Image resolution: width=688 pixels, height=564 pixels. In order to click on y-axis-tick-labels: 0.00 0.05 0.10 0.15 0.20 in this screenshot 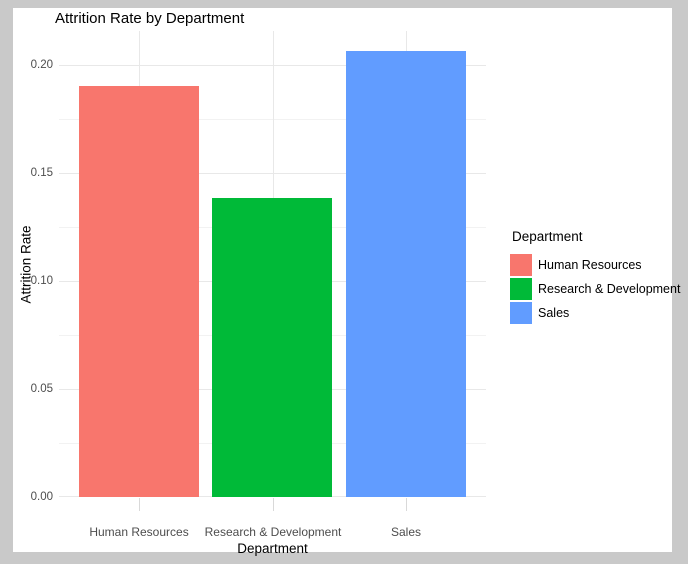, I will do `click(33, 280)`.